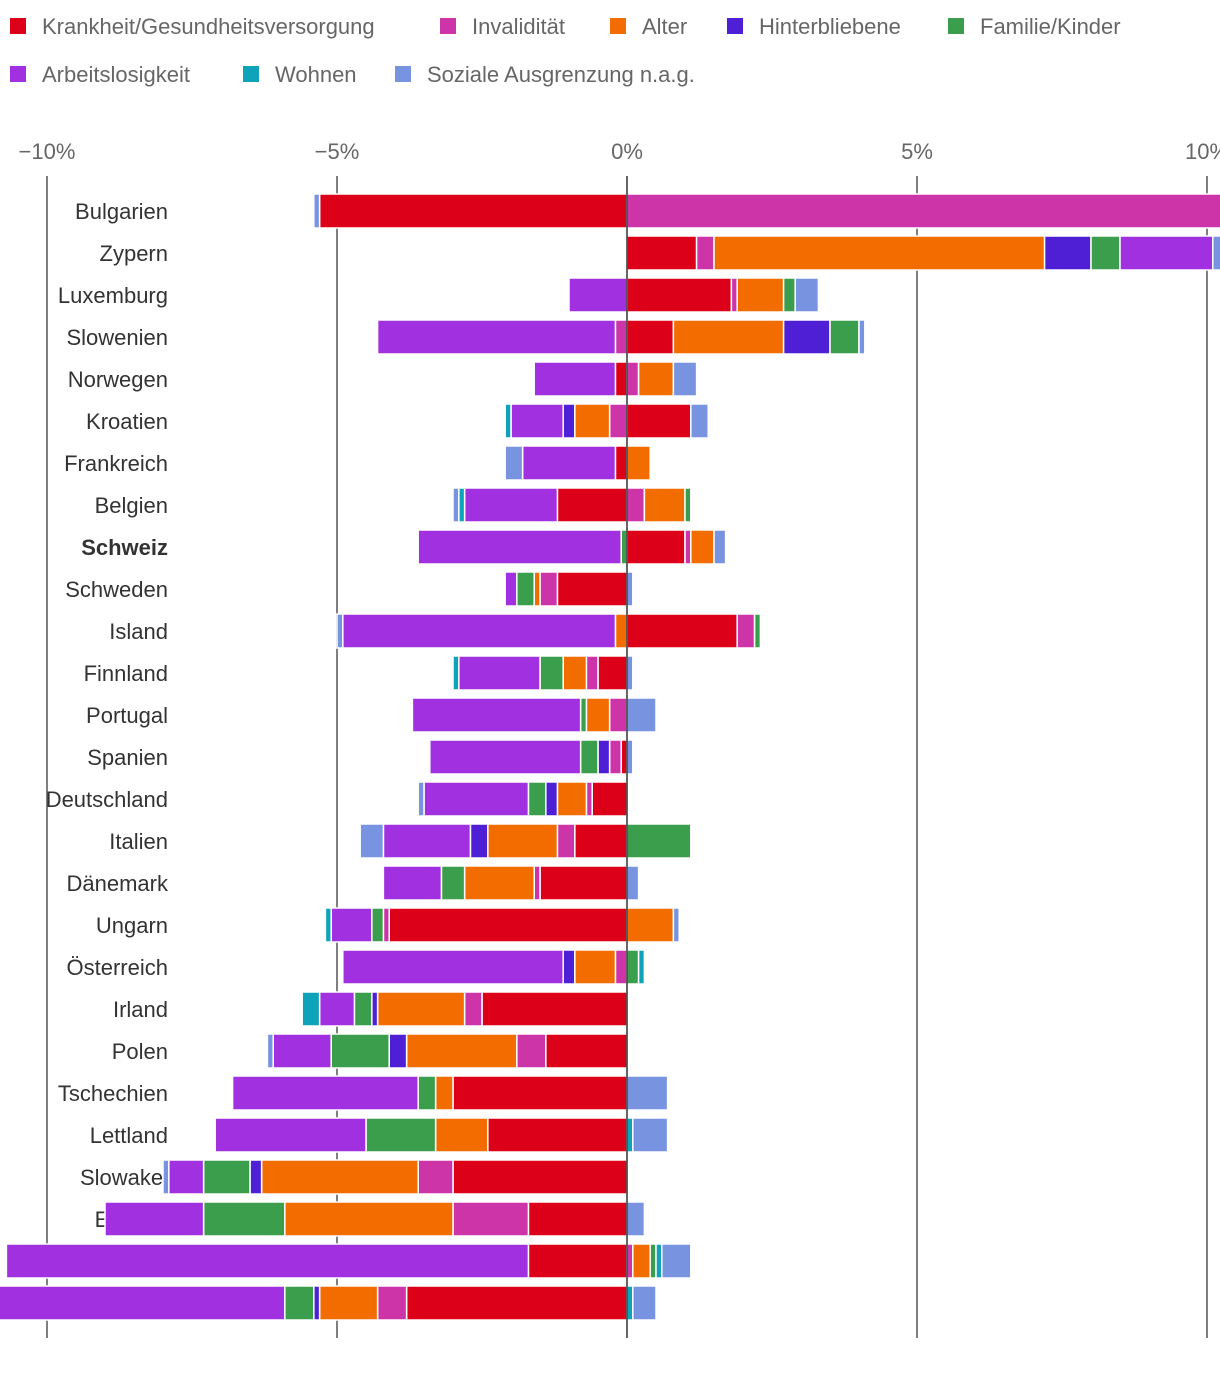 Image resolution: width=1220 pixels, height=1384 pixels. I want to click on bar-row-spanien, so click(531, 757).